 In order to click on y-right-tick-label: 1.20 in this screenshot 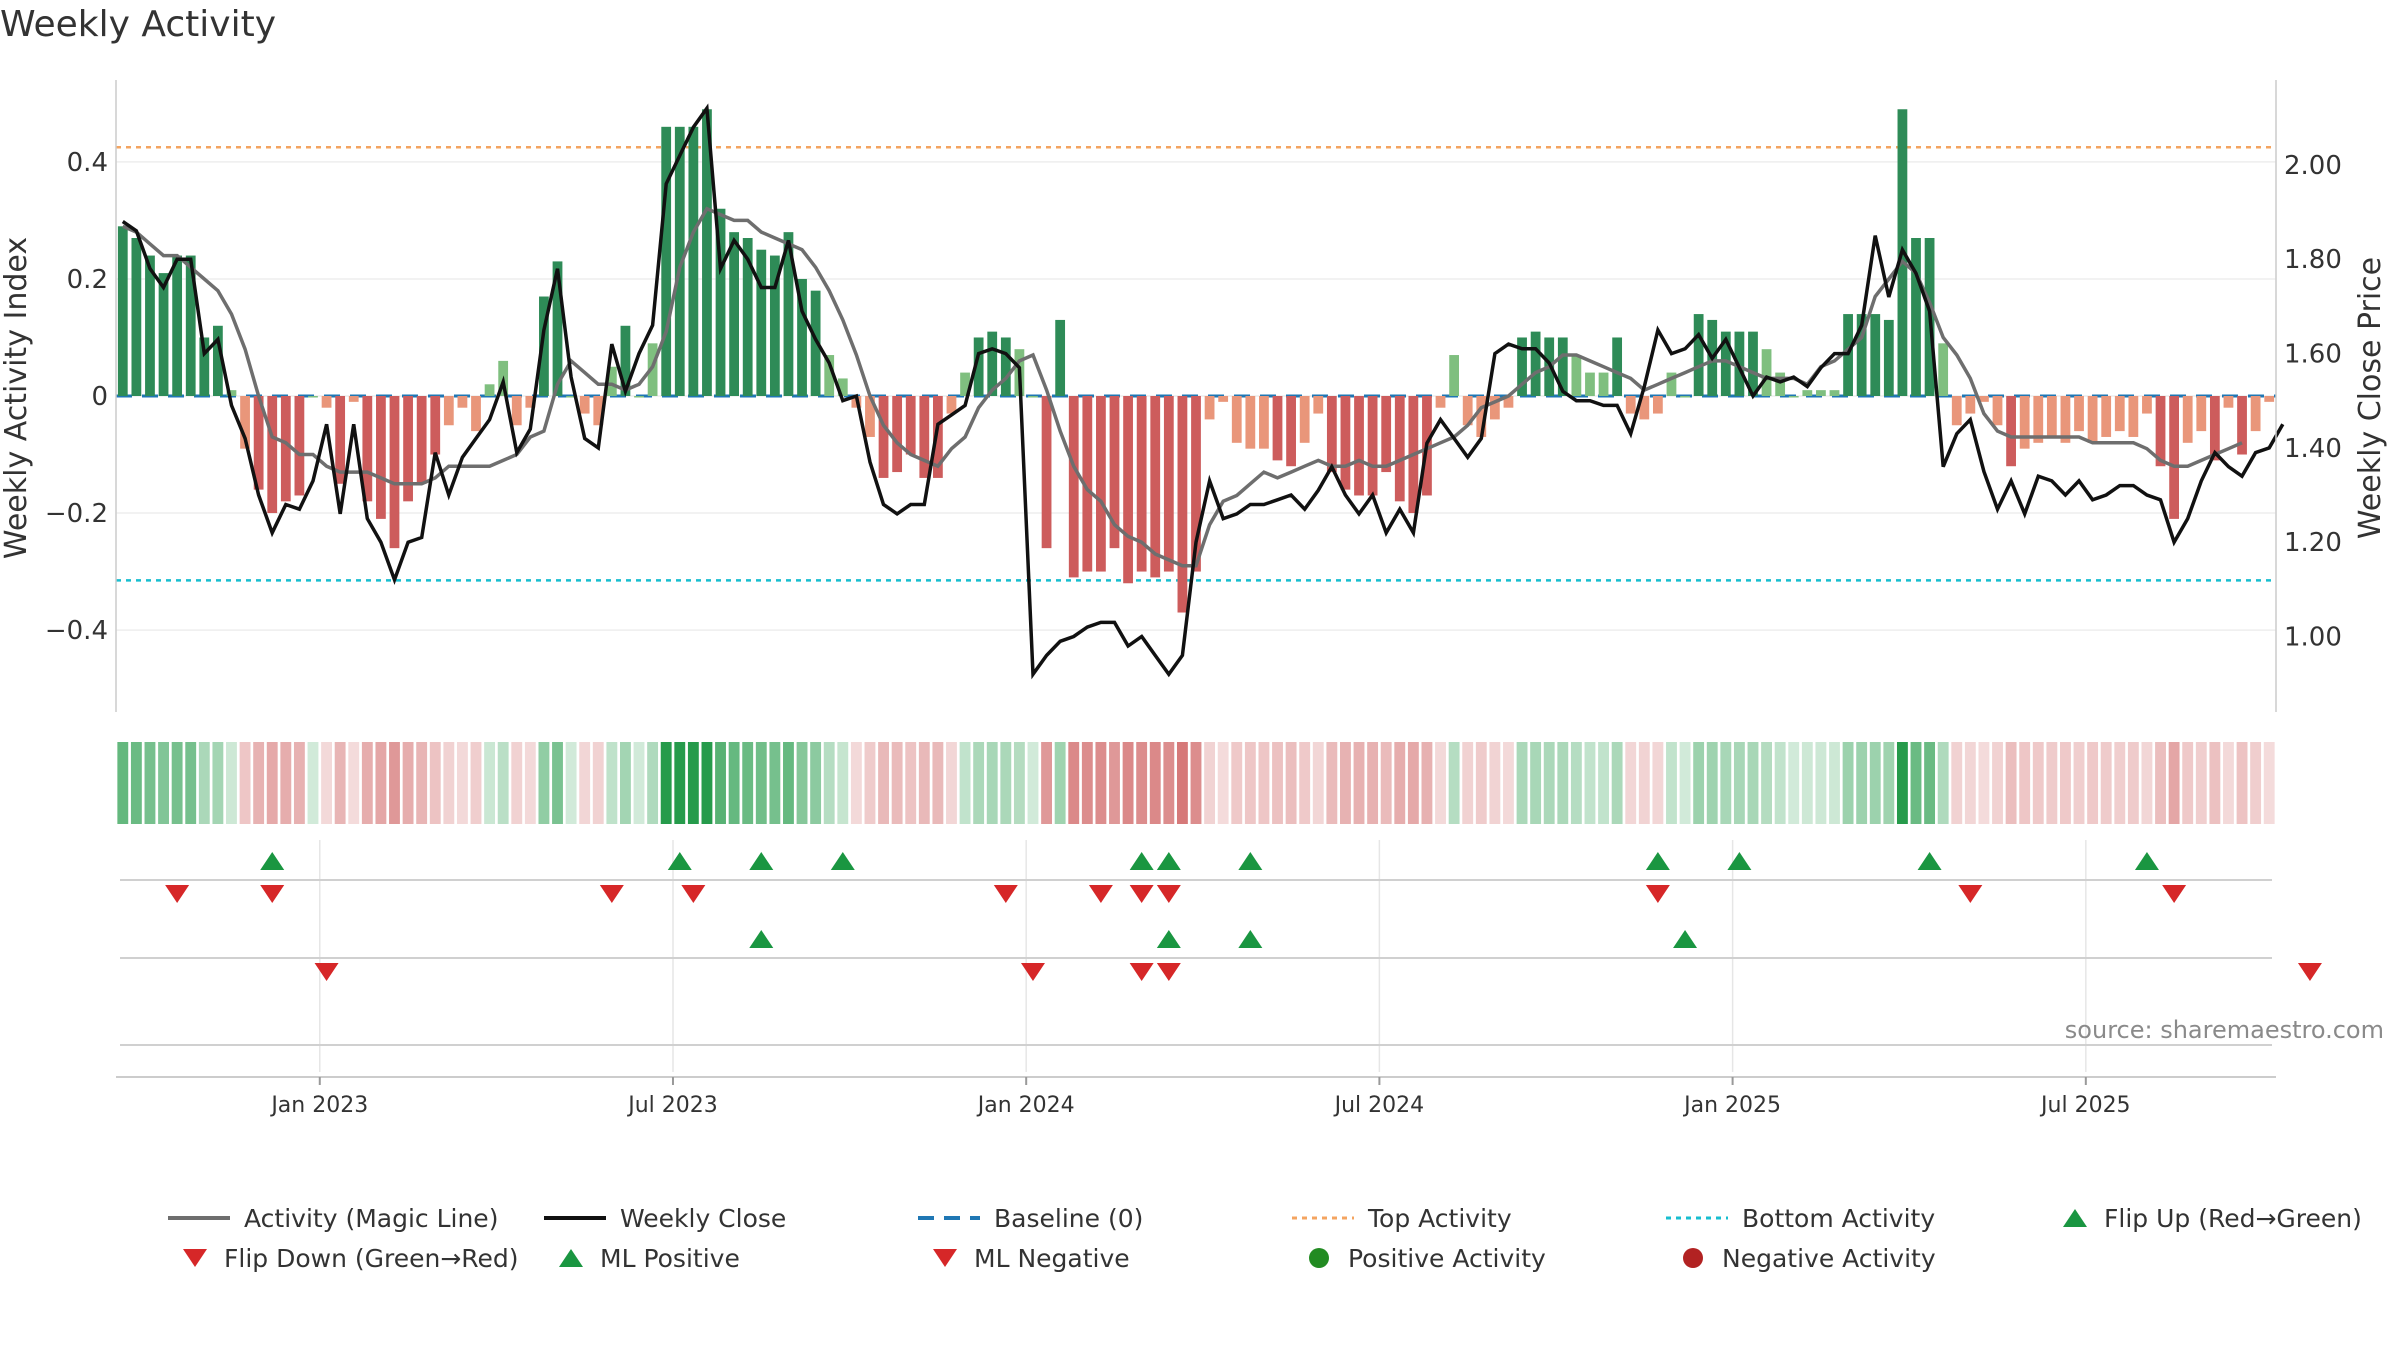, I will do `click(2313, 543)`.